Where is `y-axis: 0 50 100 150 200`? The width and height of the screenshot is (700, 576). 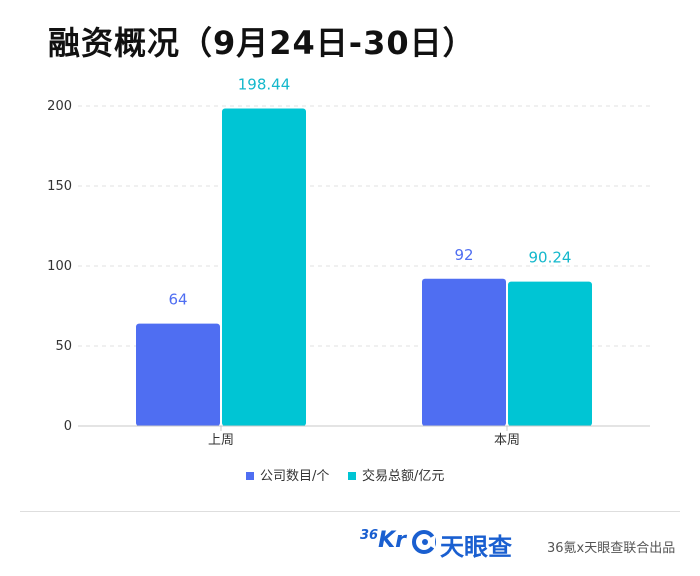
y-axis: 0 50 100 150 200 is located at coordinates (59, 266).